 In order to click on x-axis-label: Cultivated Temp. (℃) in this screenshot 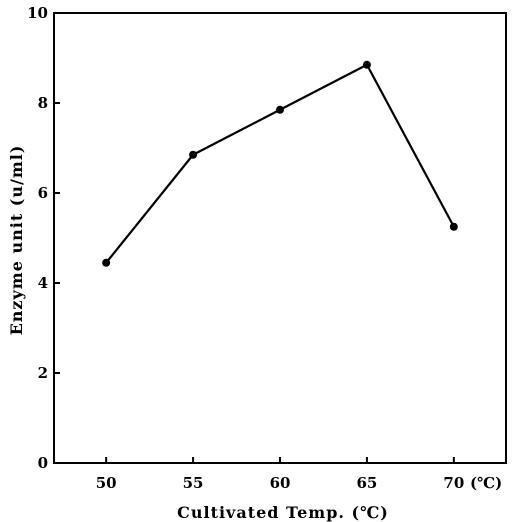, I will do `click(283, 512)`.